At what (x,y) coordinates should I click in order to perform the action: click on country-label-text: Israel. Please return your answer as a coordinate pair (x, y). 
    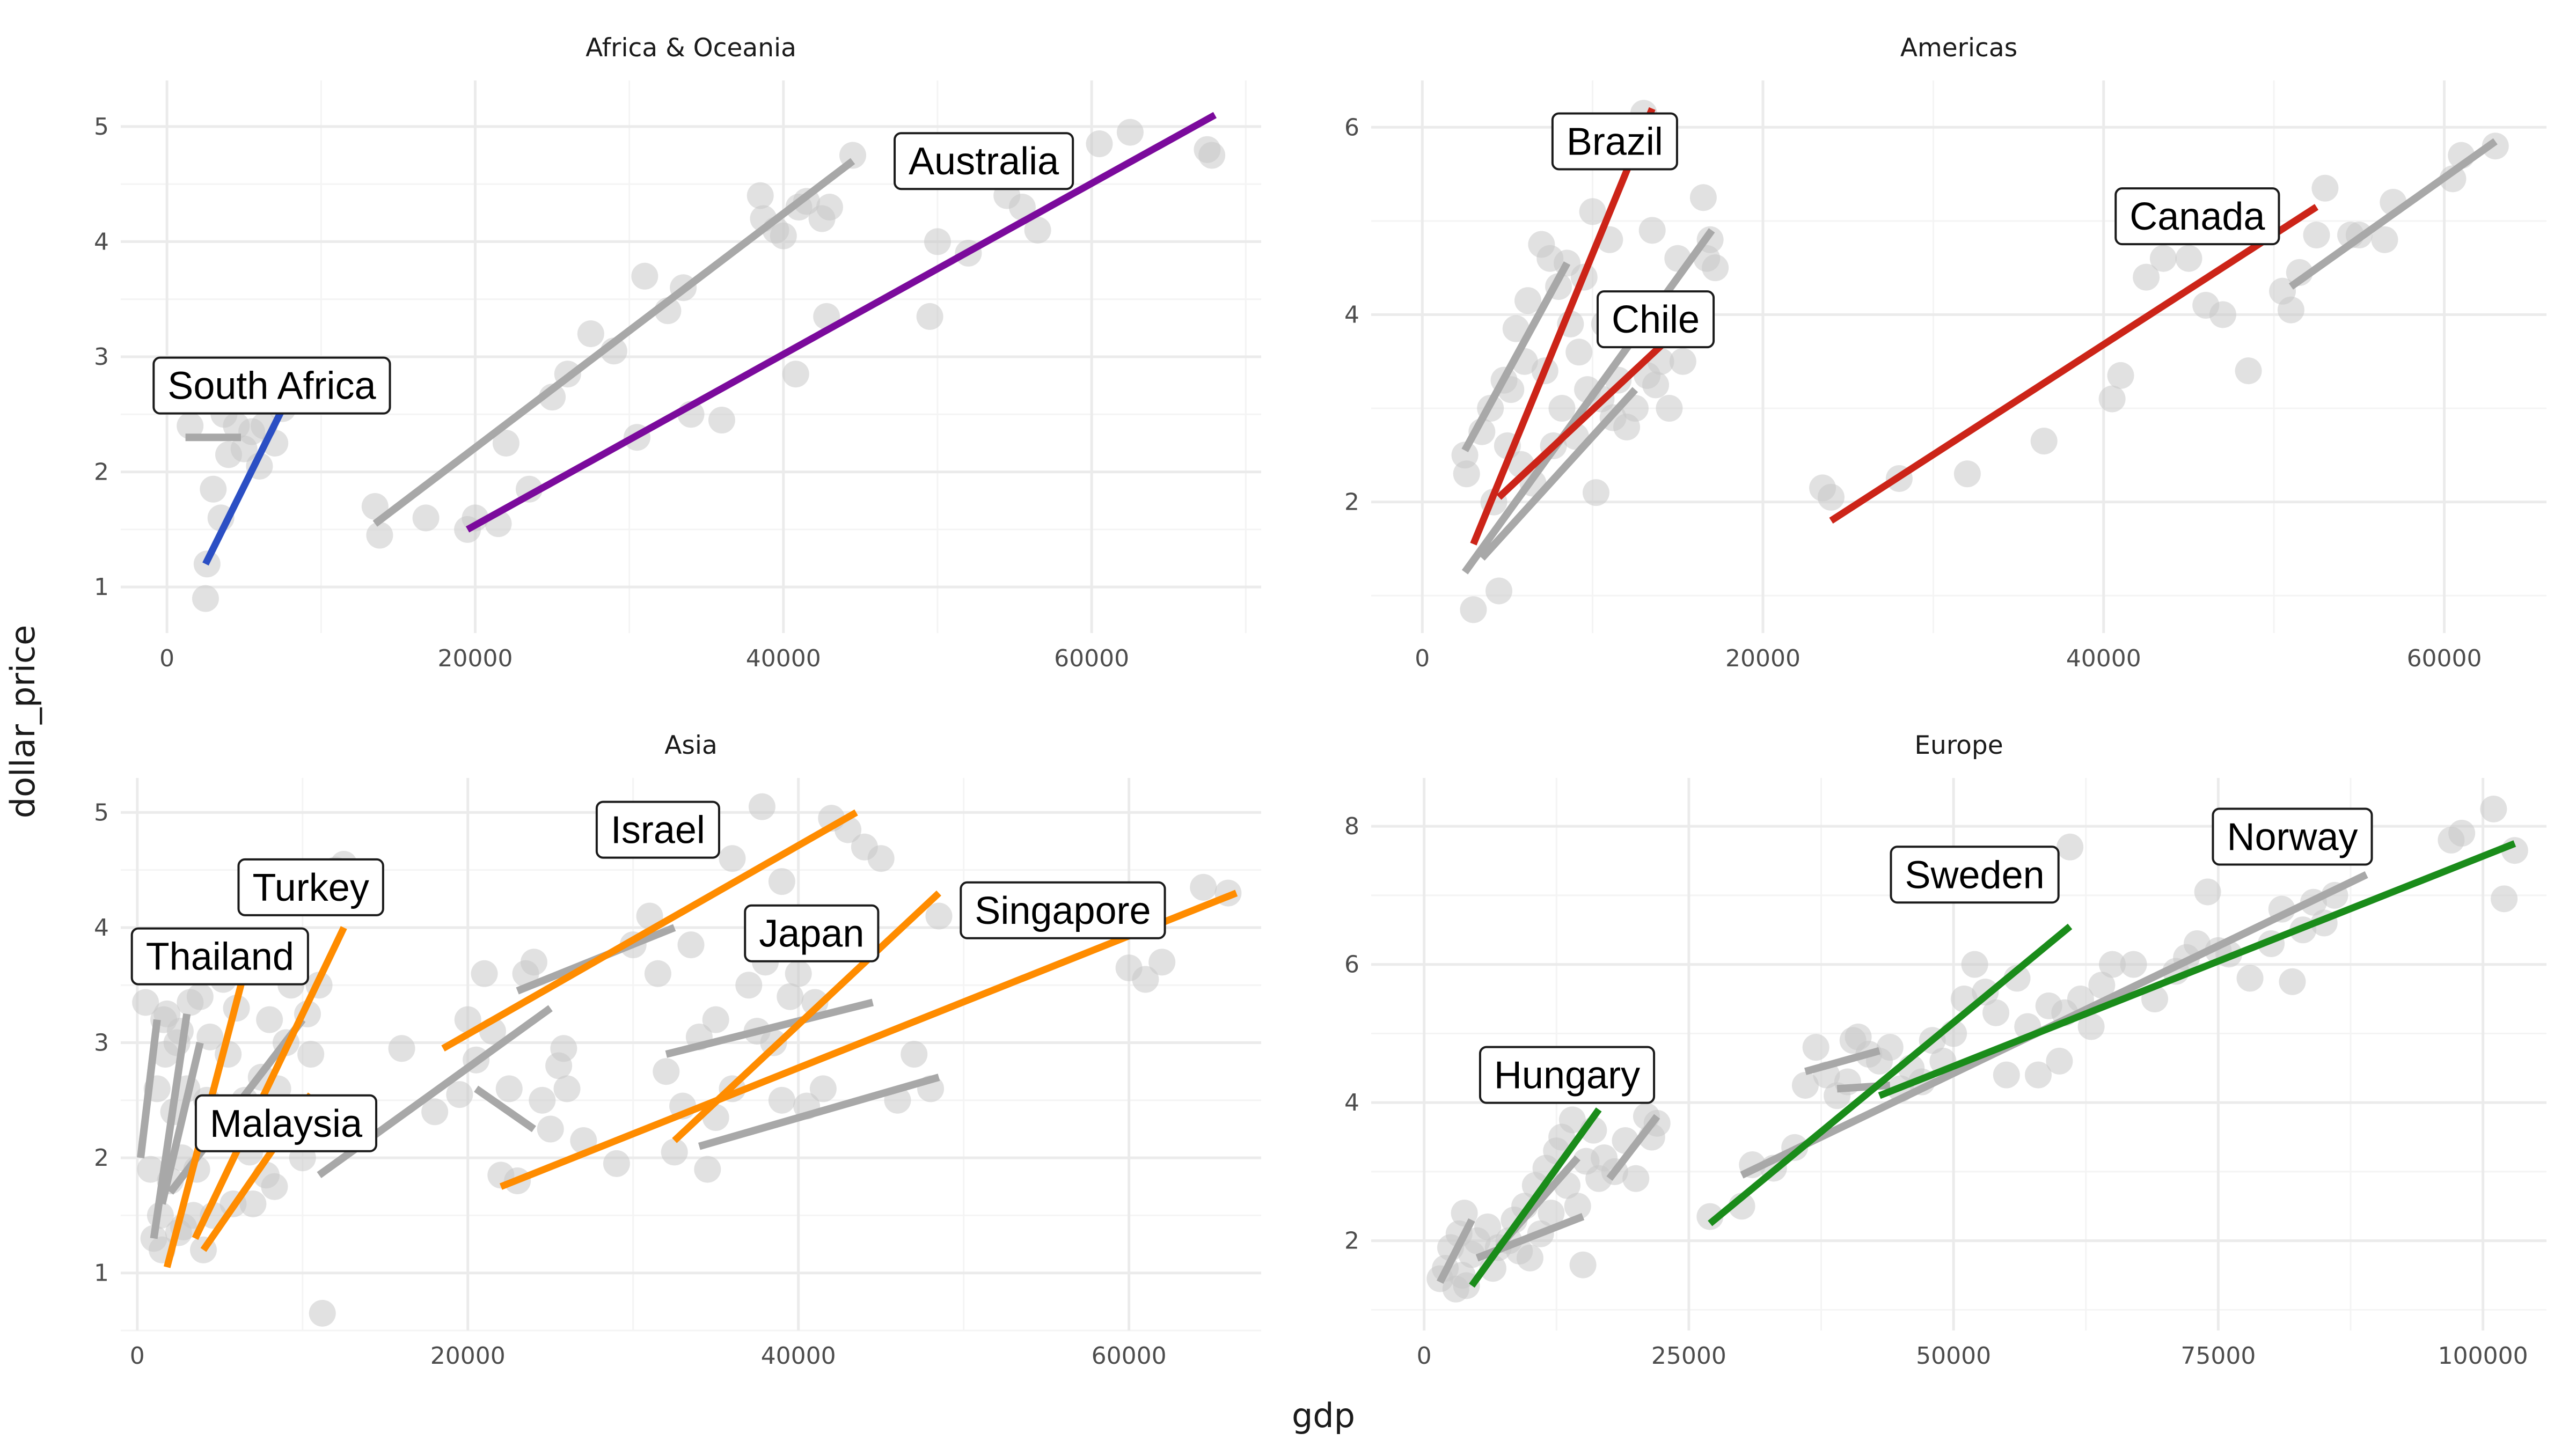
    Looking at the image, I should click on (658, 831).